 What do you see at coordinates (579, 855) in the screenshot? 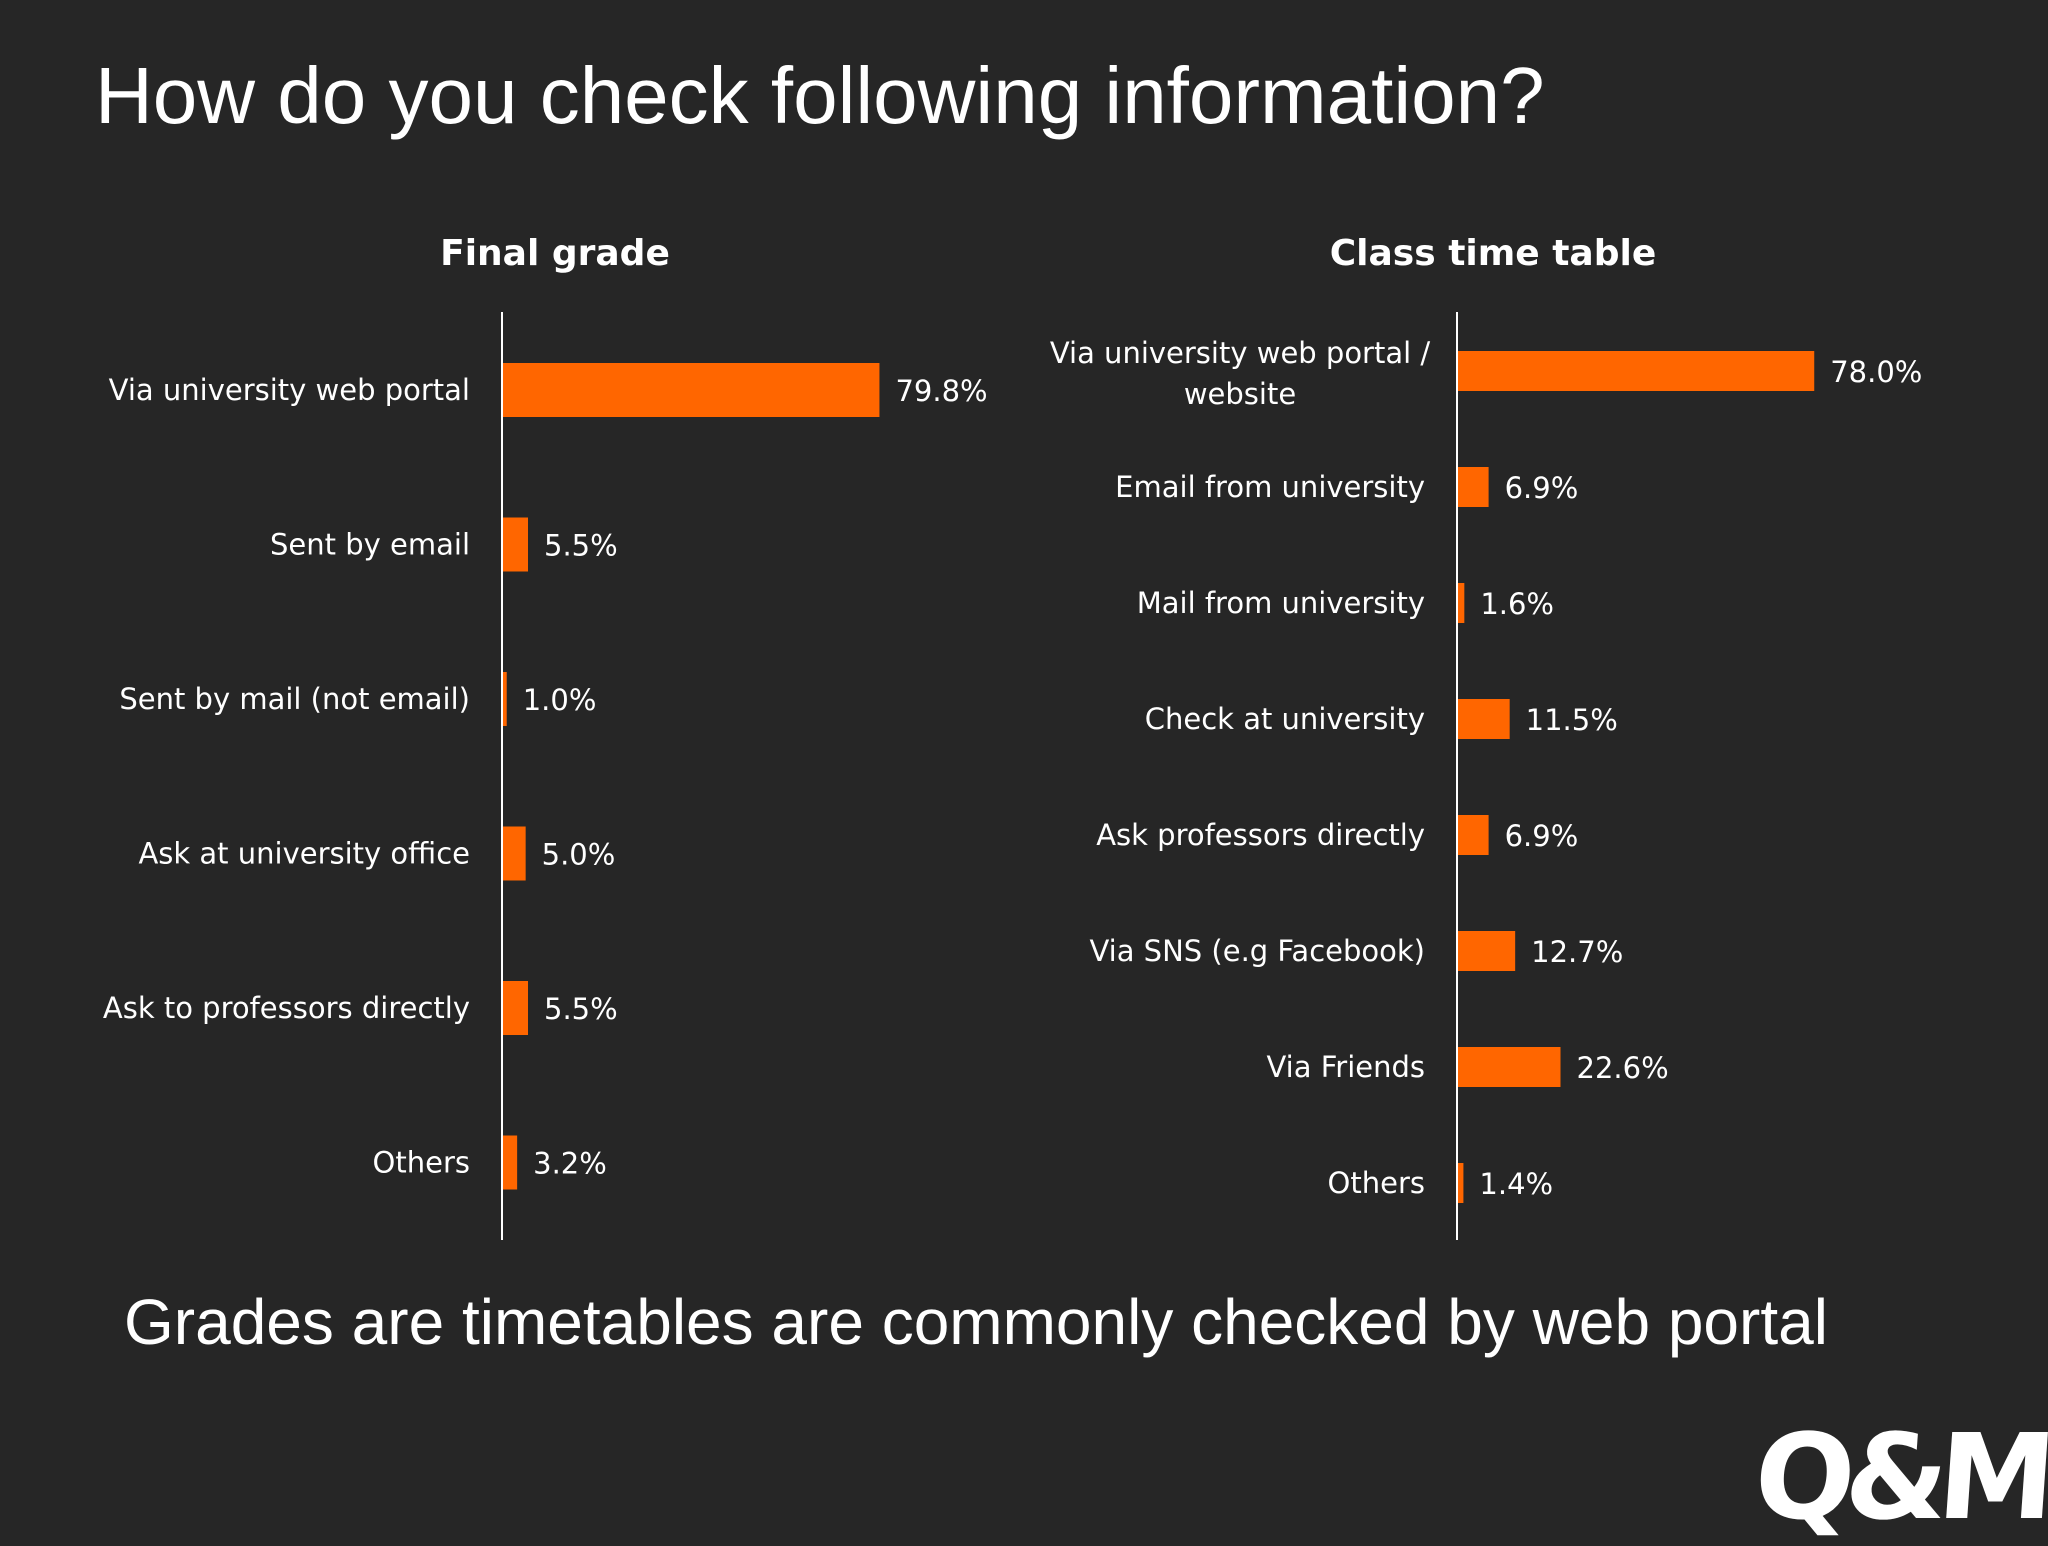
I see `chart1-value-label: 5.0%` at bounding box center [579, 855].